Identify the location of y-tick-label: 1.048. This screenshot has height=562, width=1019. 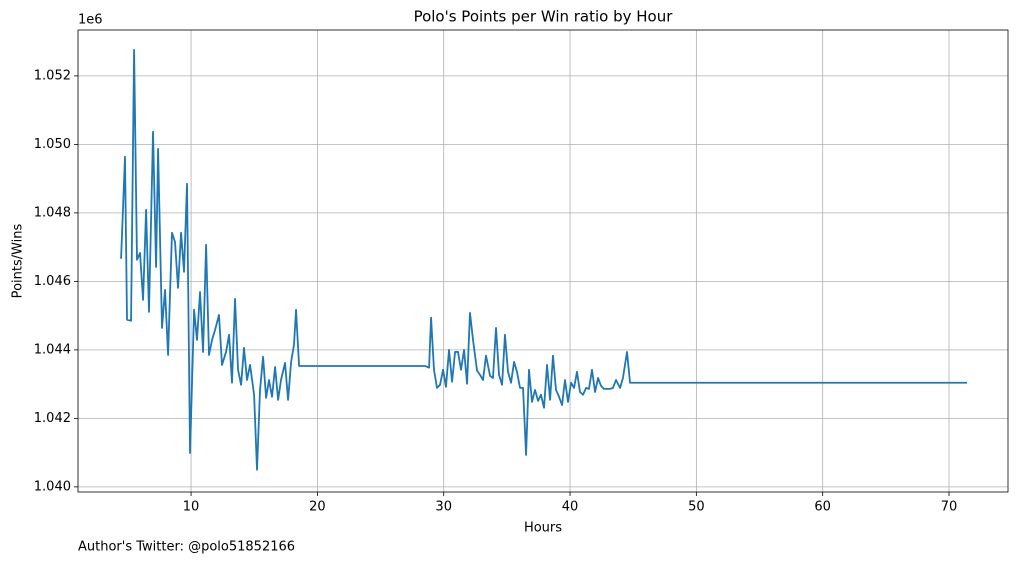
(52, 212).